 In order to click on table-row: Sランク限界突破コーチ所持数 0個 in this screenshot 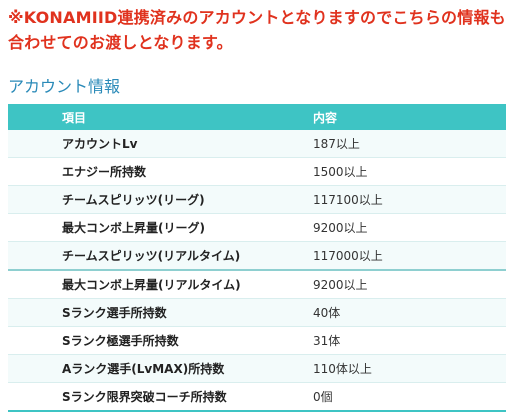, I will do `click(257, 396)`.